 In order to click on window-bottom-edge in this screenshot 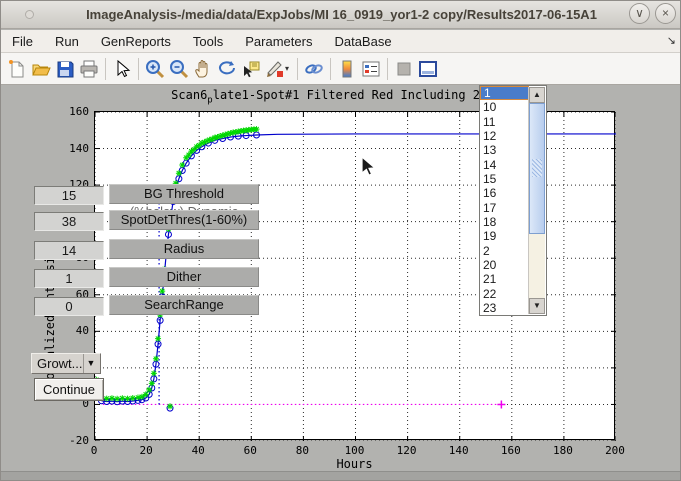, I will do `click(340, 475)`.